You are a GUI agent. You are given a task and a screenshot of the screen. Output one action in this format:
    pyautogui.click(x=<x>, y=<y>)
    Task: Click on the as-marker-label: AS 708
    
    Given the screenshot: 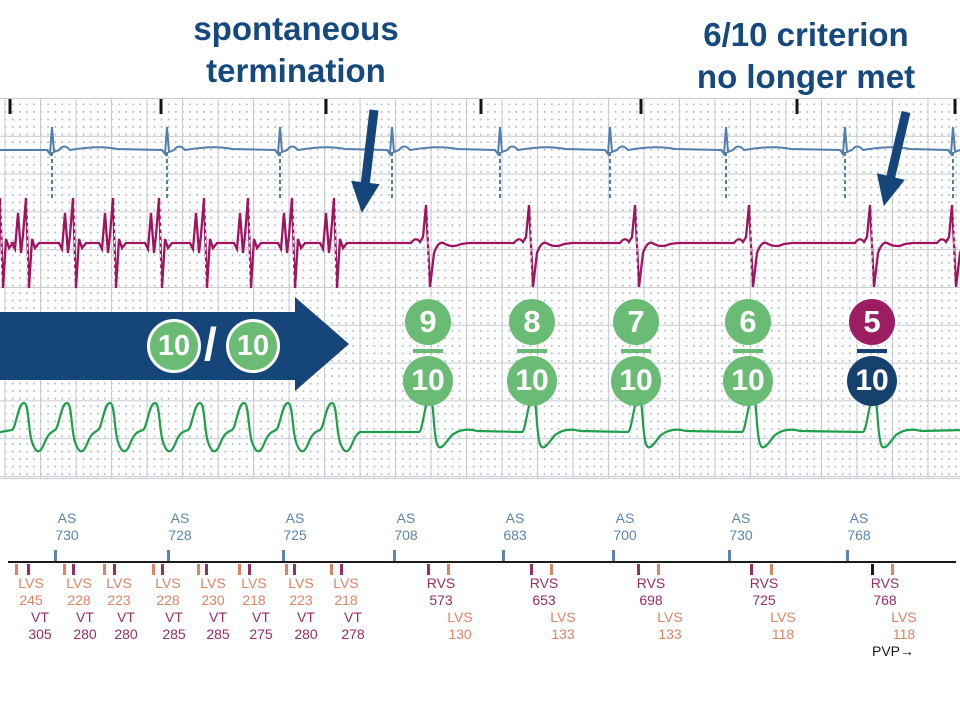 What is the action you would take?
    pyautogui.click(x=406, y=526)
    